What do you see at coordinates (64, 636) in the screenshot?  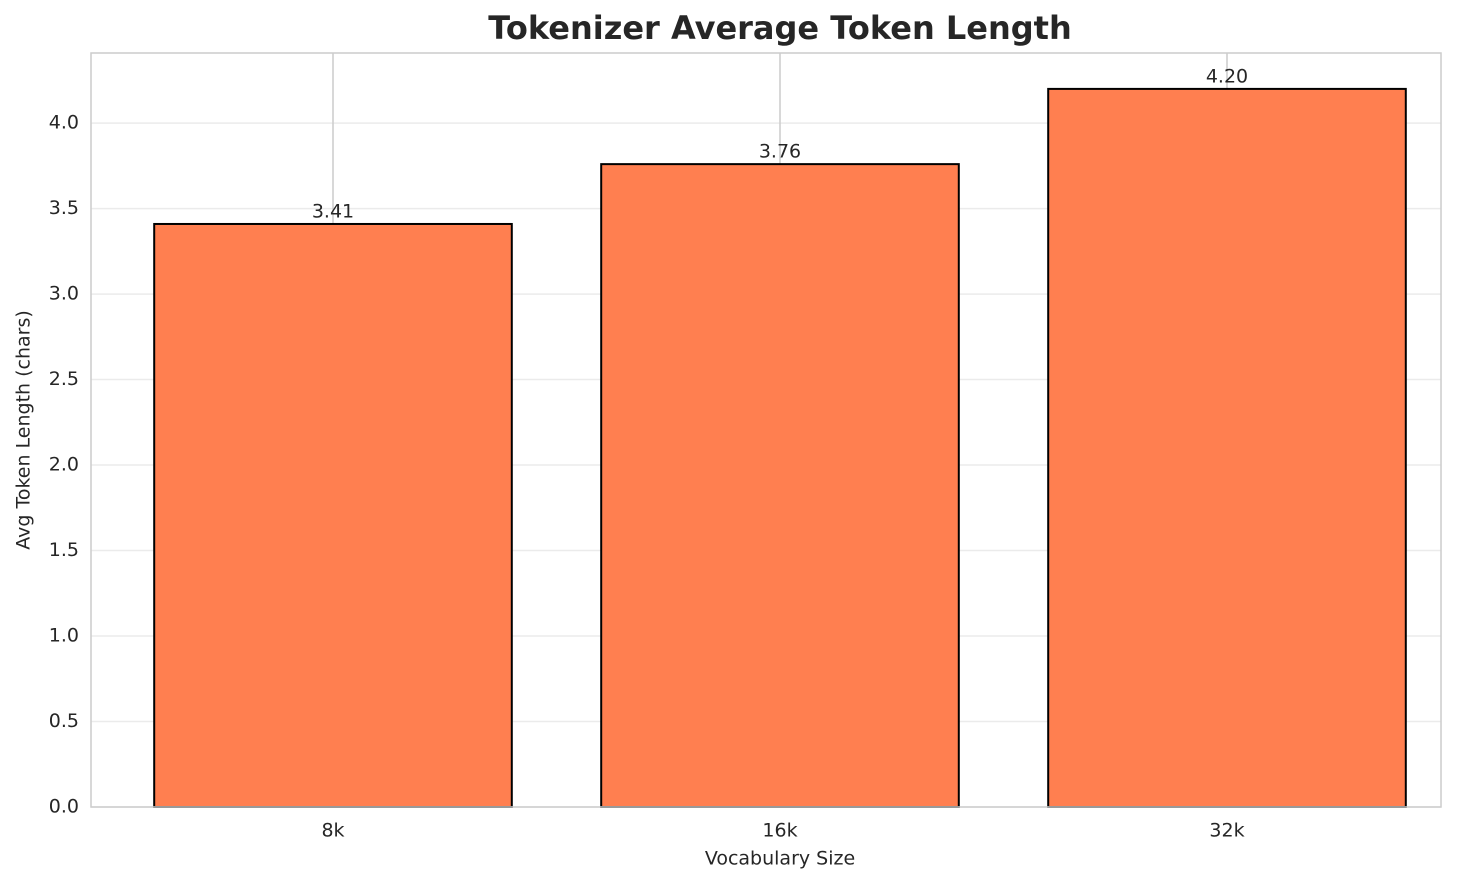 I see `y-tick-label: 1.0` at bounding box center [64, 636].